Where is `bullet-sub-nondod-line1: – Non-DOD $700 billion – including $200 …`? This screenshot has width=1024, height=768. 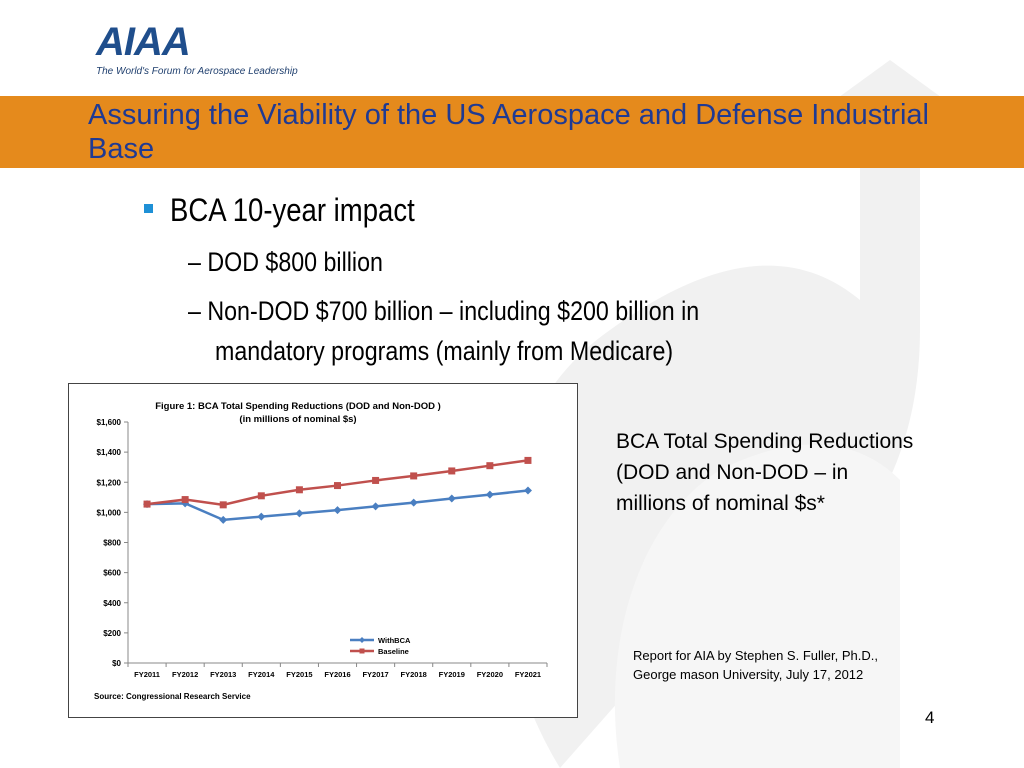 bullet-sub-nondod-line1: – Non-DOD $700 billion – including $200 … is located at coordinates (444, 311).